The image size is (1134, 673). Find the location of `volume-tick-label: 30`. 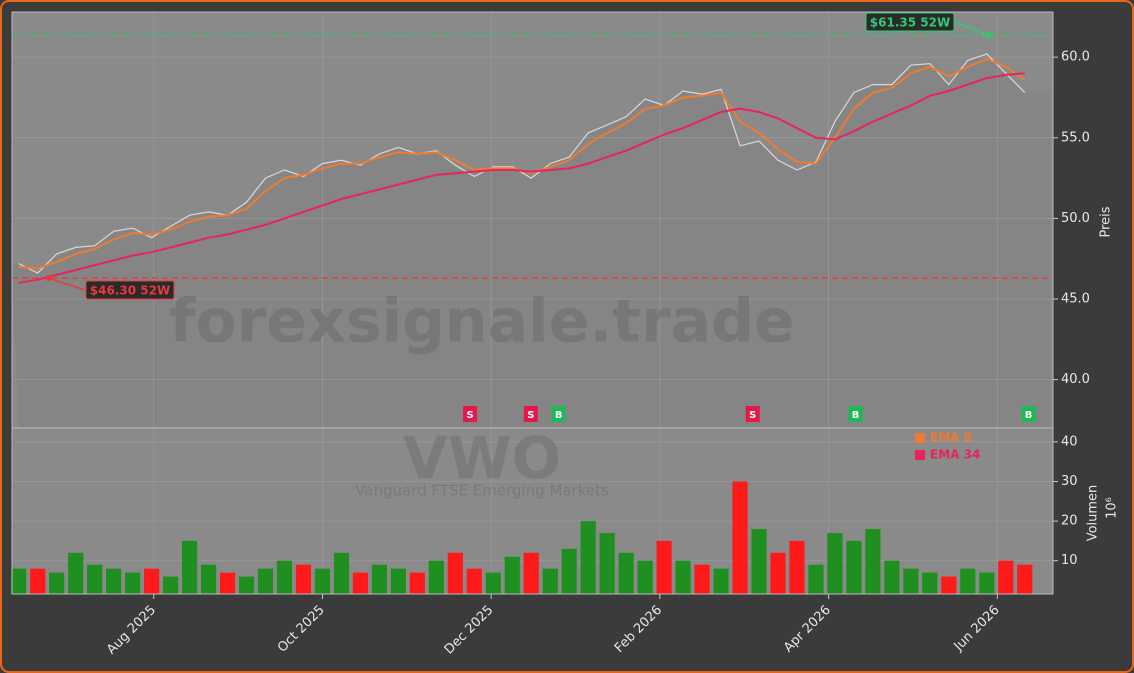

volume-tick-label: 30 is located at coordinates (1069, 481).